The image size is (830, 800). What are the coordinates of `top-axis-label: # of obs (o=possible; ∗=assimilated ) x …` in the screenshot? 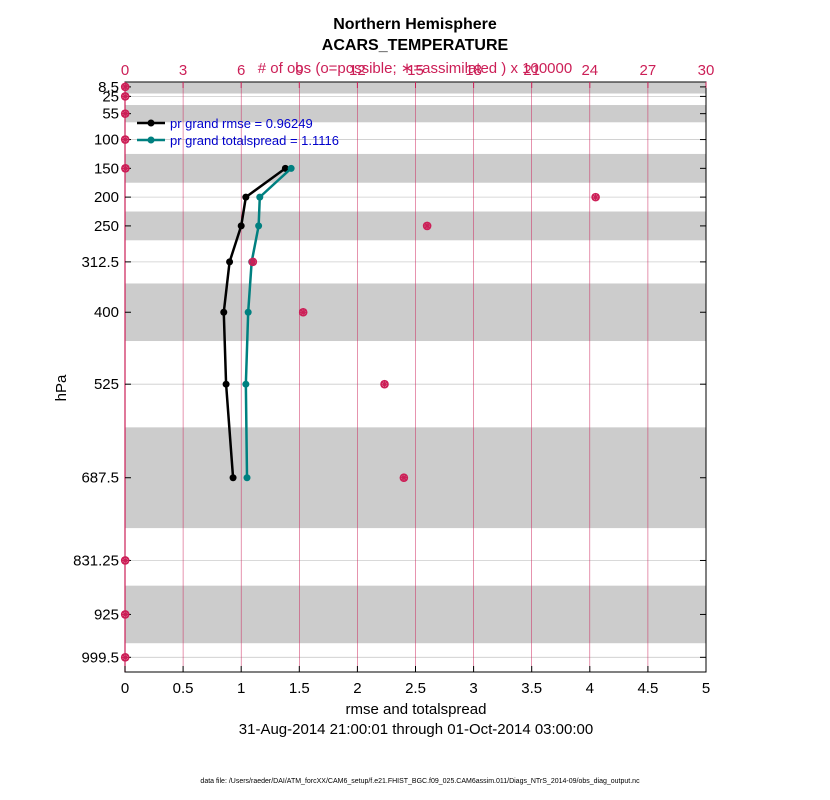 It's located at (415, 68).